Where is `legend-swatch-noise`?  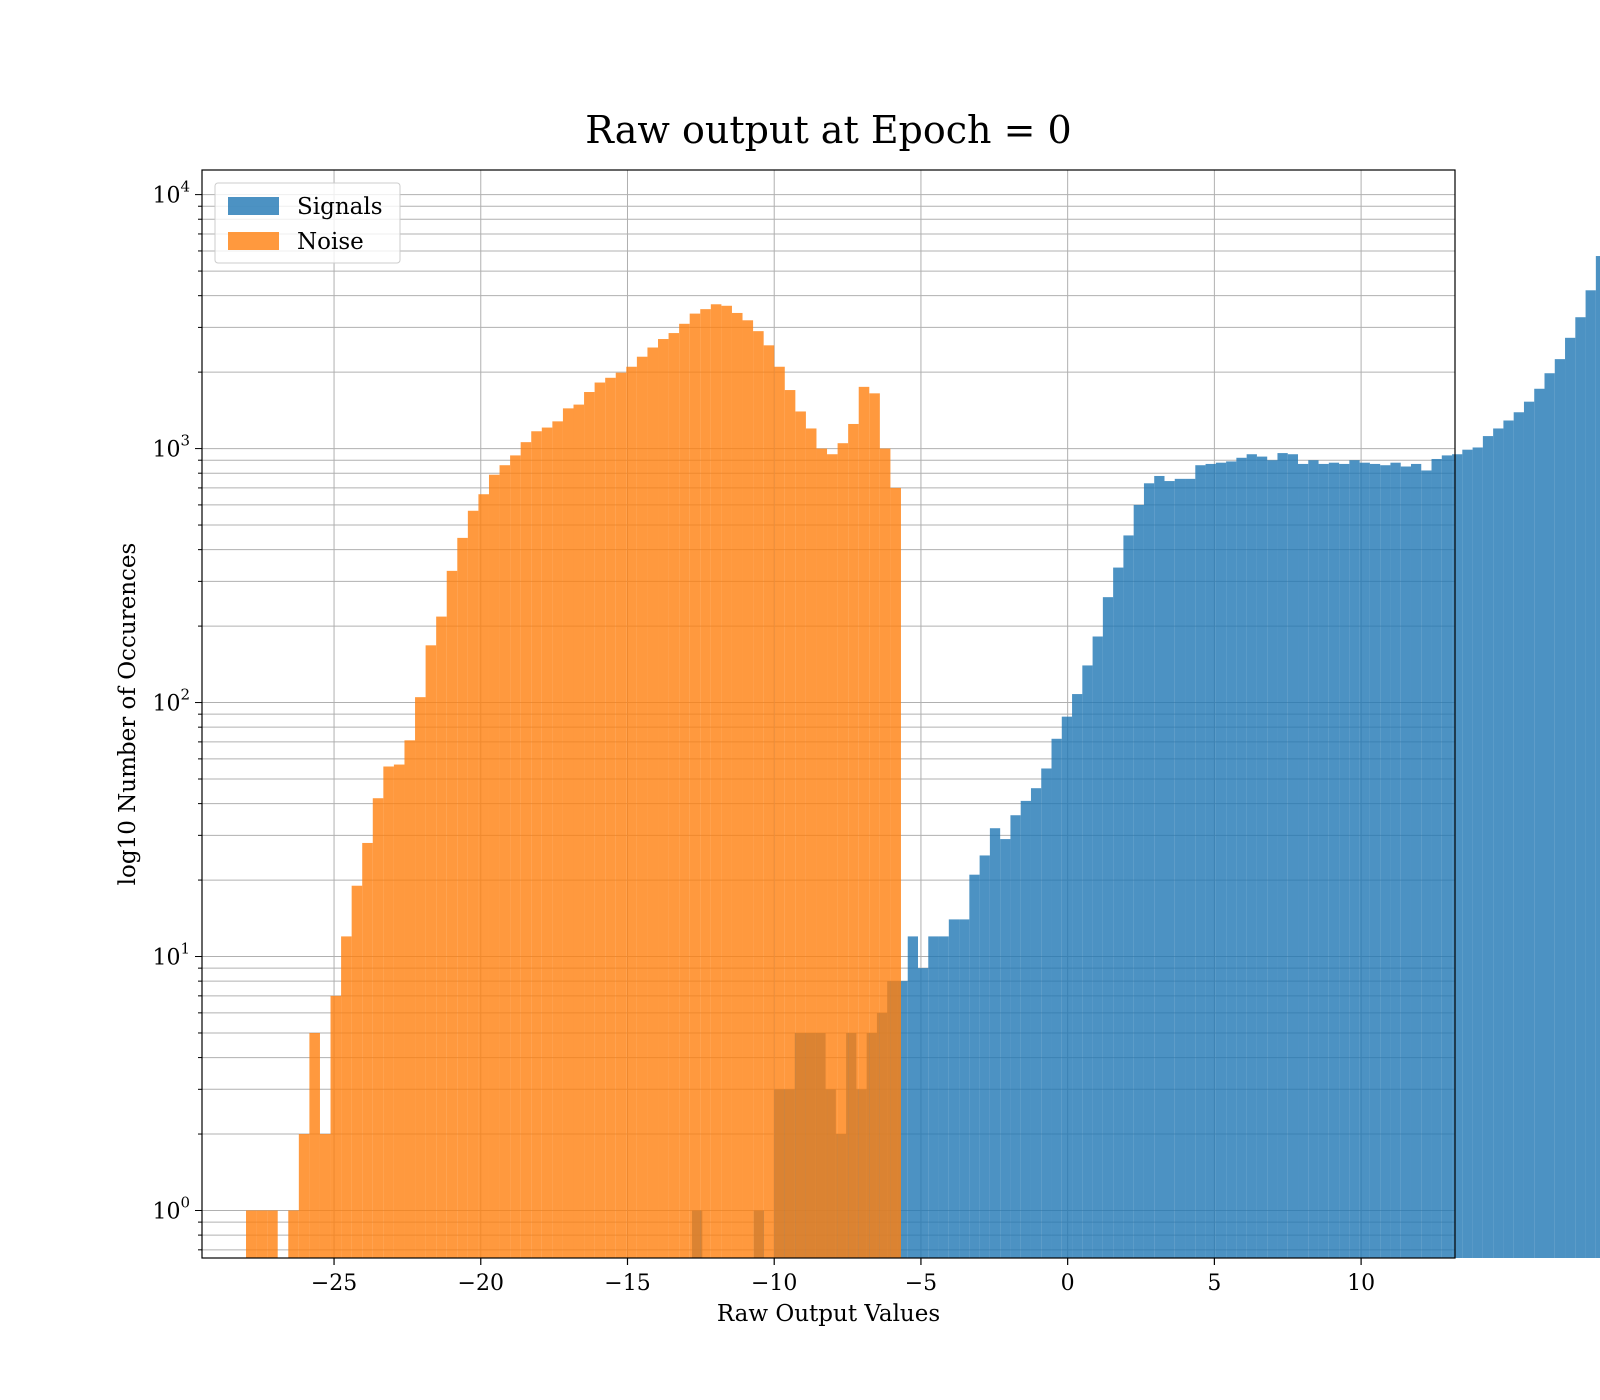
legend-swatch-noise is located at coordinates (253, 241).